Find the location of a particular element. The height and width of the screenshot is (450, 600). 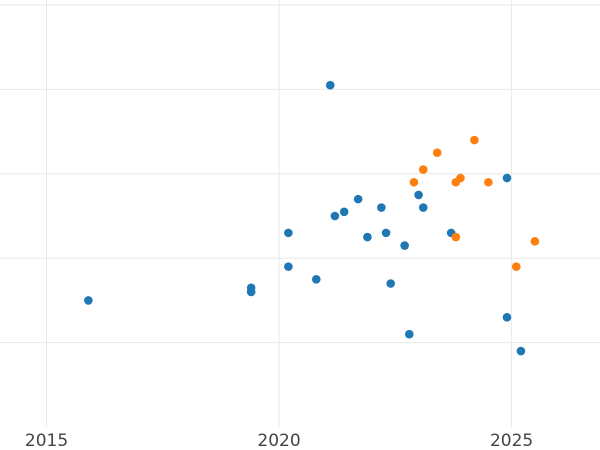

x-tick-label: 2020 is located at coordinates (278, 440).